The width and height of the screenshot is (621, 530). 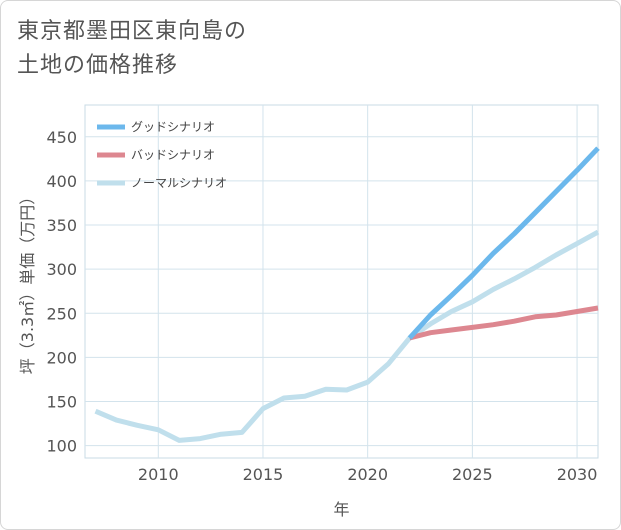 I want to click on y-tick-label: 250, so click(x=61, y=313).